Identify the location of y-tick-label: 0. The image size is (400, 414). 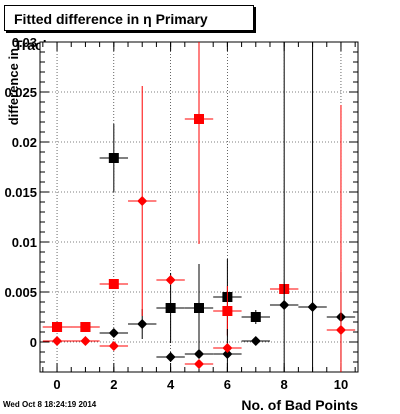
(33, 342).